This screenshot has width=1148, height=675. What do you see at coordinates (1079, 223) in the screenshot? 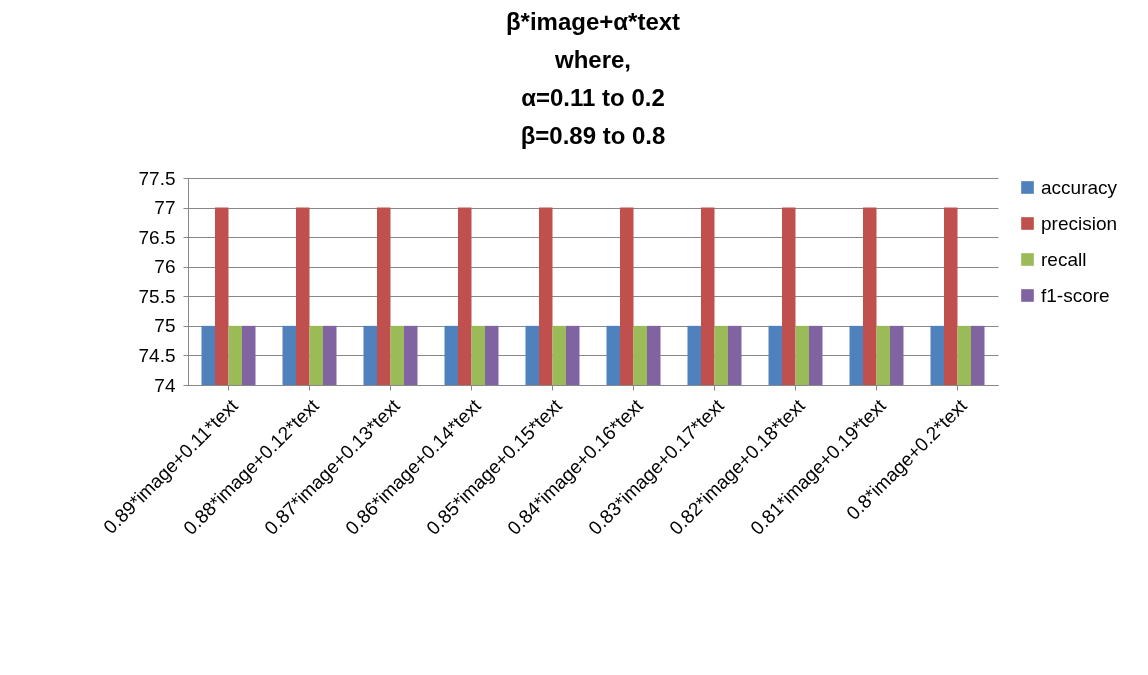
I see `legend-label: precision` at bounding box center [1079, 223].